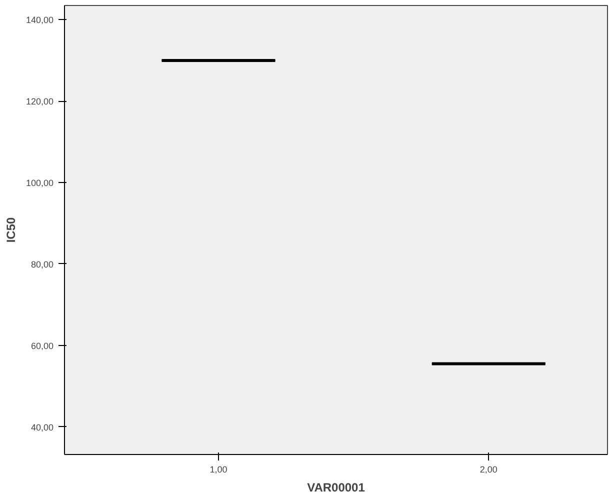 This screenshot has height=497, width=609. I want to click on y-tick-label: 40,00, so click(42, 427).